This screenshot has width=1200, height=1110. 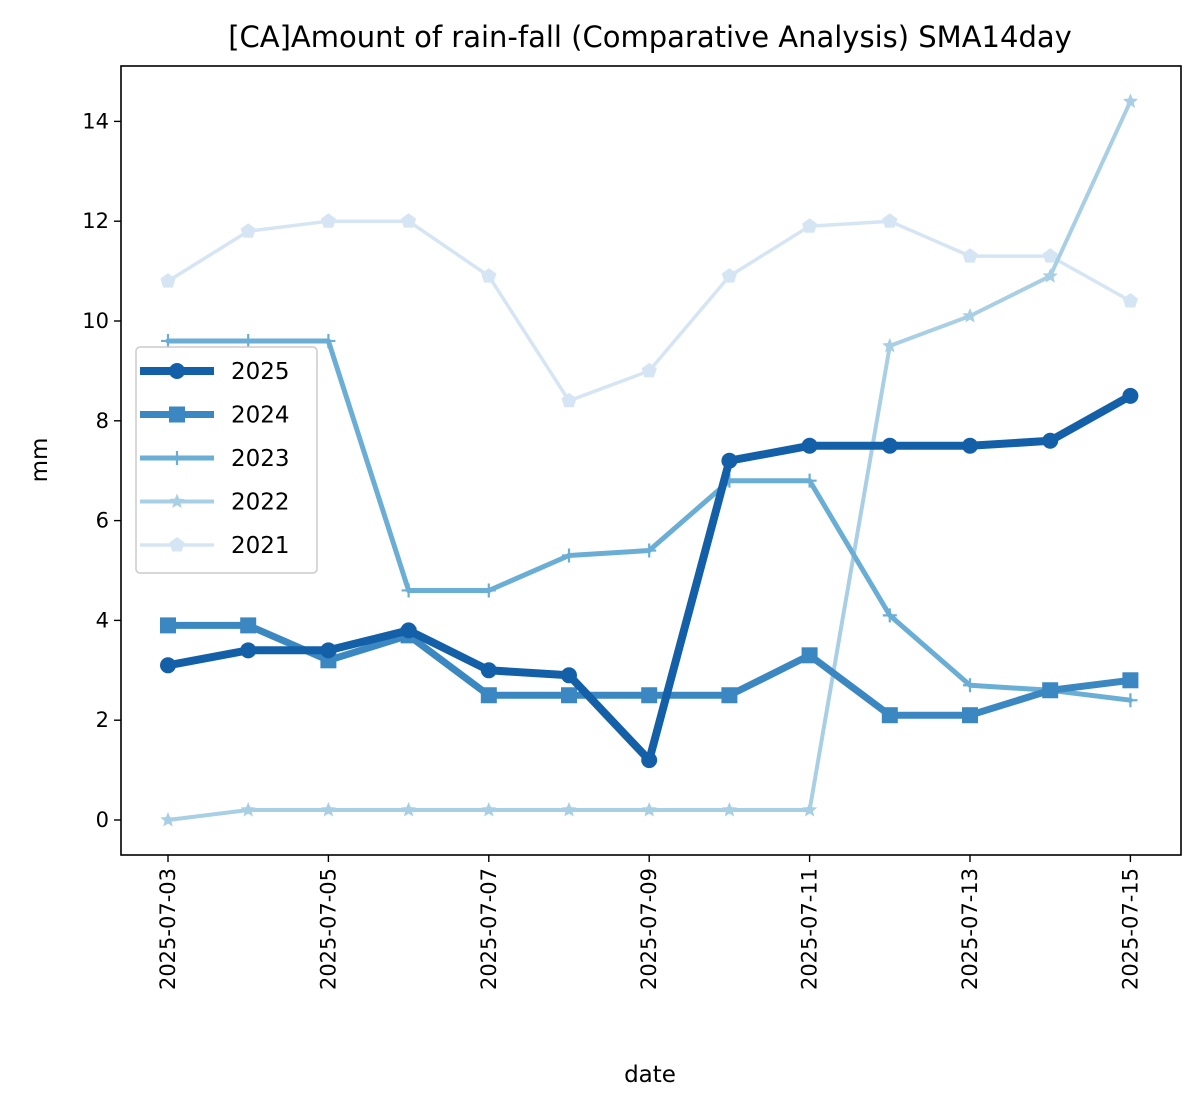 What do you see at coordinates (95, 121) in the screenshot?
I see `y-tick-label: 14` at bounding box center [95, 121].